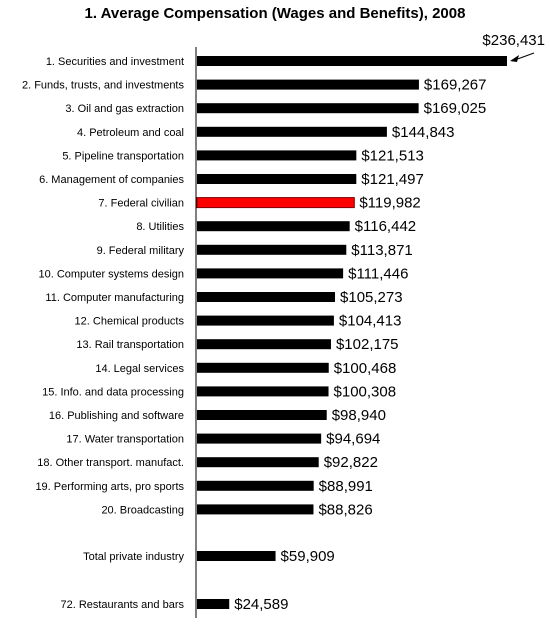 This screenshot has height=628, width=550. Describe the element at coordinates (115, 62) in the screenshot. I see `category-label: 1. Securities and investment` at that location.